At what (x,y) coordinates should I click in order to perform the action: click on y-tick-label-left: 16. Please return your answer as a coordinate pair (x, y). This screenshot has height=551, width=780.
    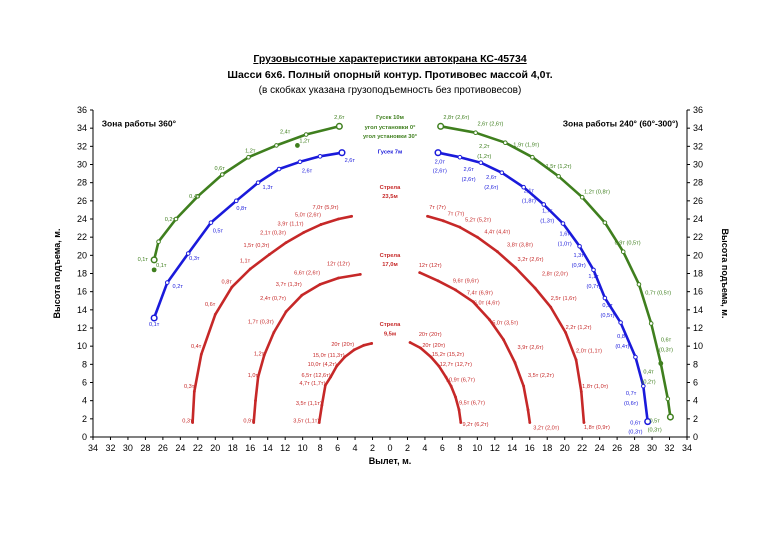
    Looking at the image, I should click on (82, 292).